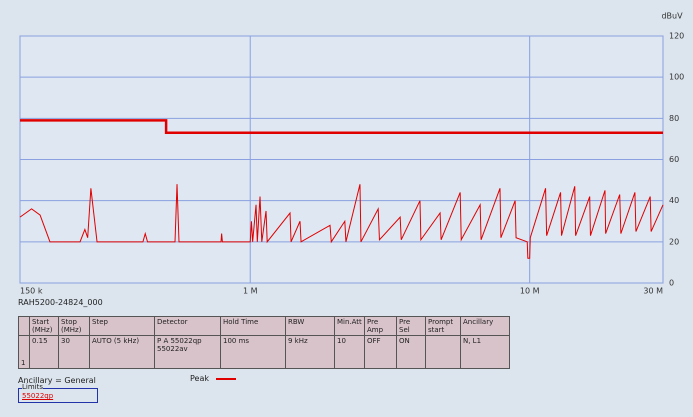 This screenshot has height=417, width=693. I want to click on header-cell: RBW, so click(310, 326).